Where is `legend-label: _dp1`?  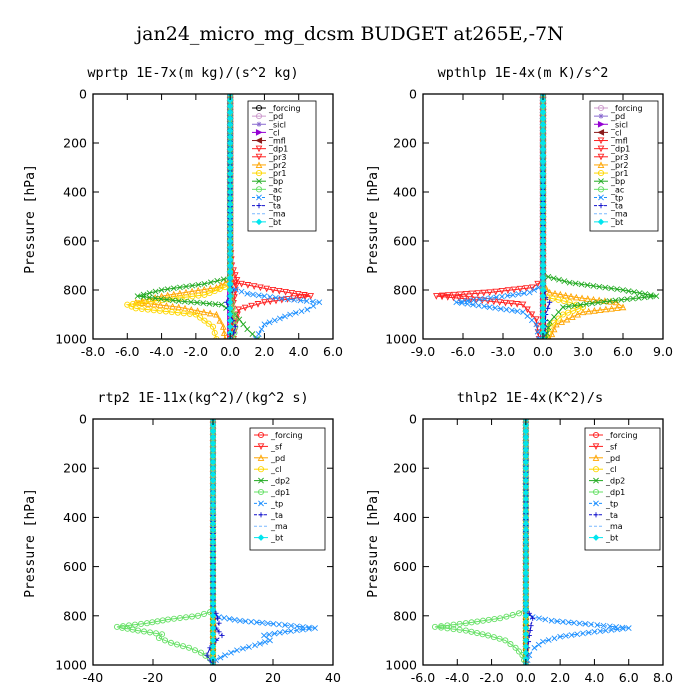 legend-label: _dp1 is located at coordinates (280, 492).